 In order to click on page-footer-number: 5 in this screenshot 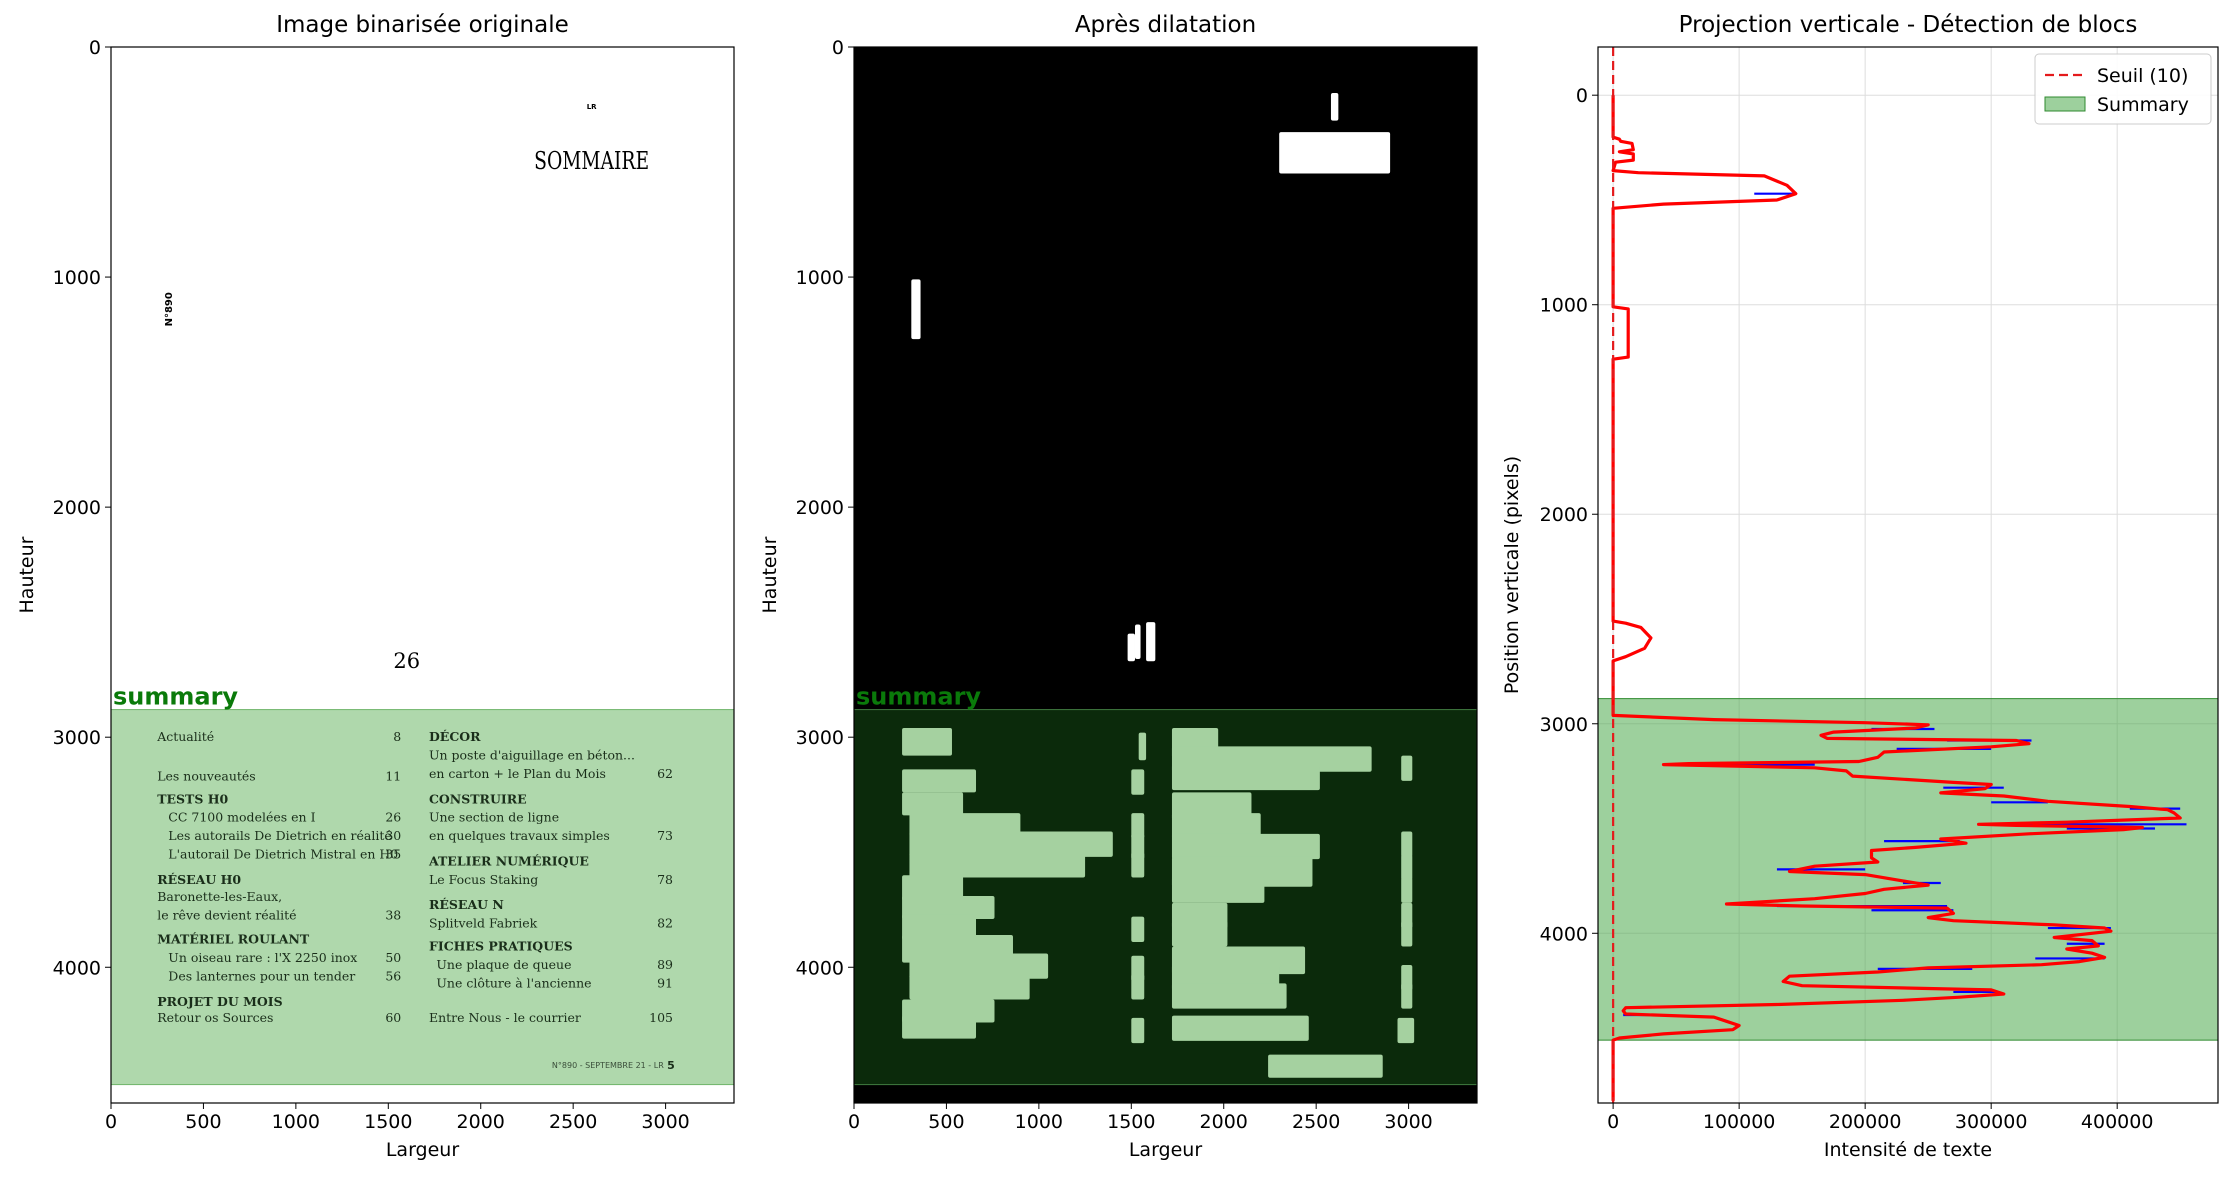, I will do `click(671, 1065)`.